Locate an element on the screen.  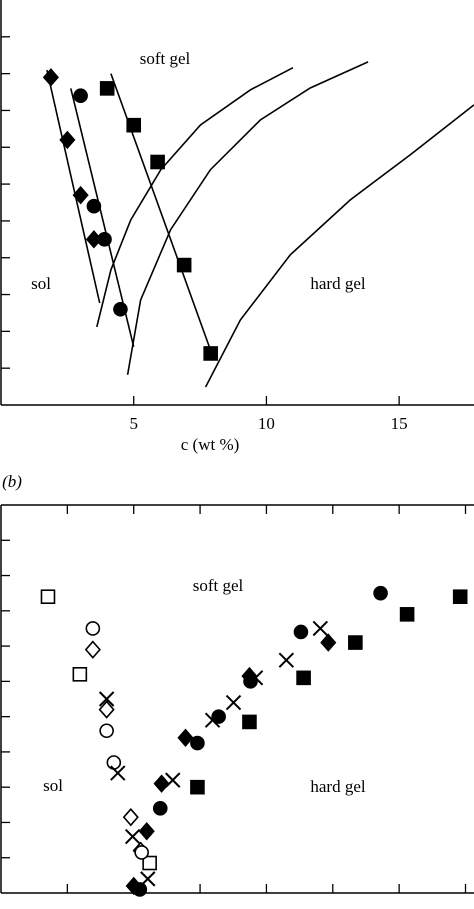
panel-label: (b) is located at coordinates (12, 481).